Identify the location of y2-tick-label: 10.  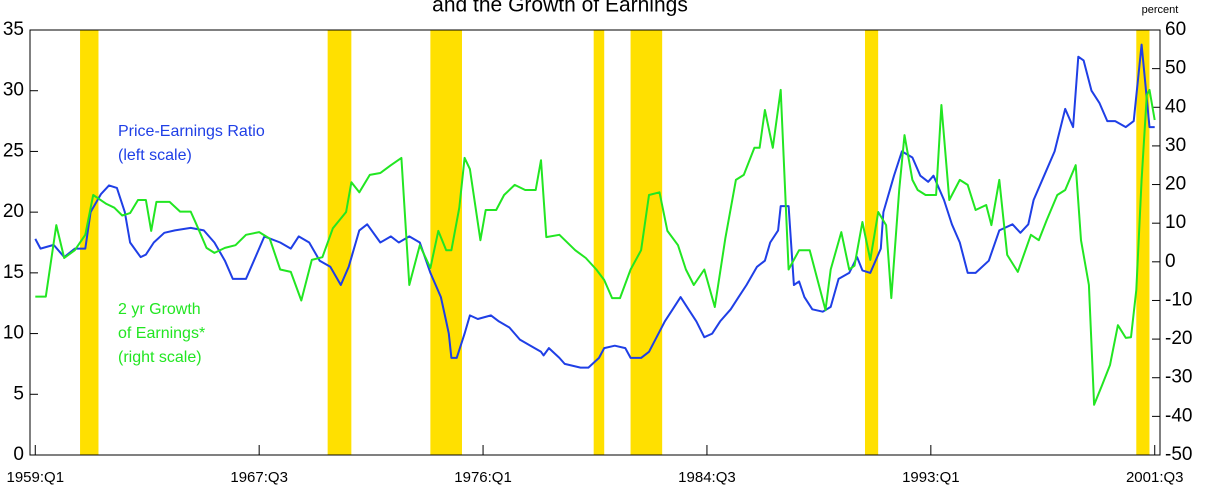
(1175, 222).